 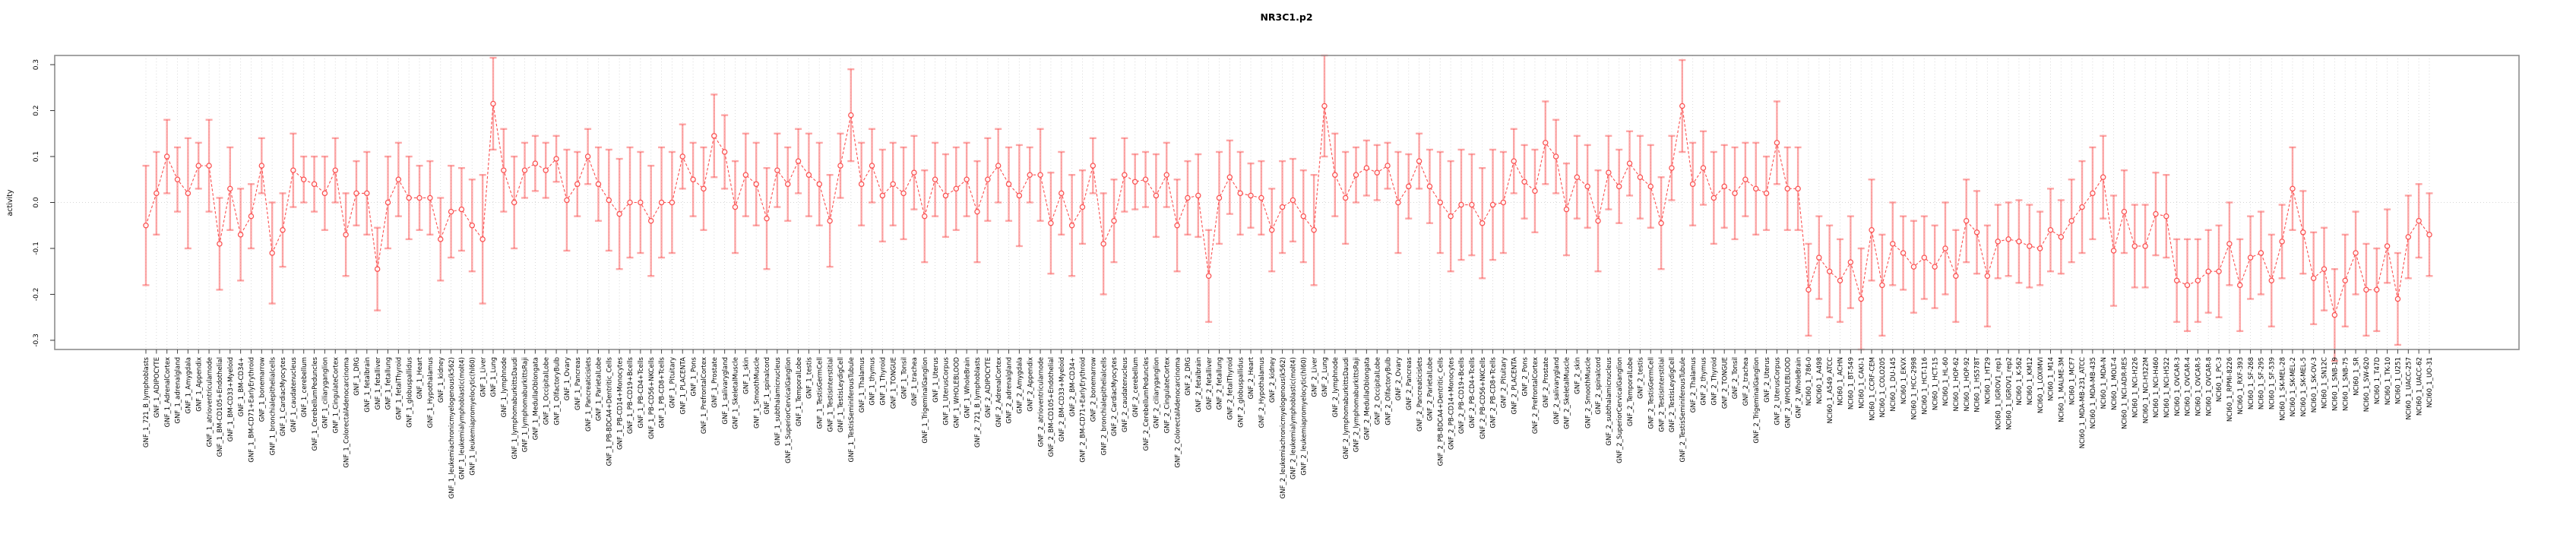 I want to click on x-axis-label: GNF_1_TrigeminalGanglion, so click(x=926, y=400).